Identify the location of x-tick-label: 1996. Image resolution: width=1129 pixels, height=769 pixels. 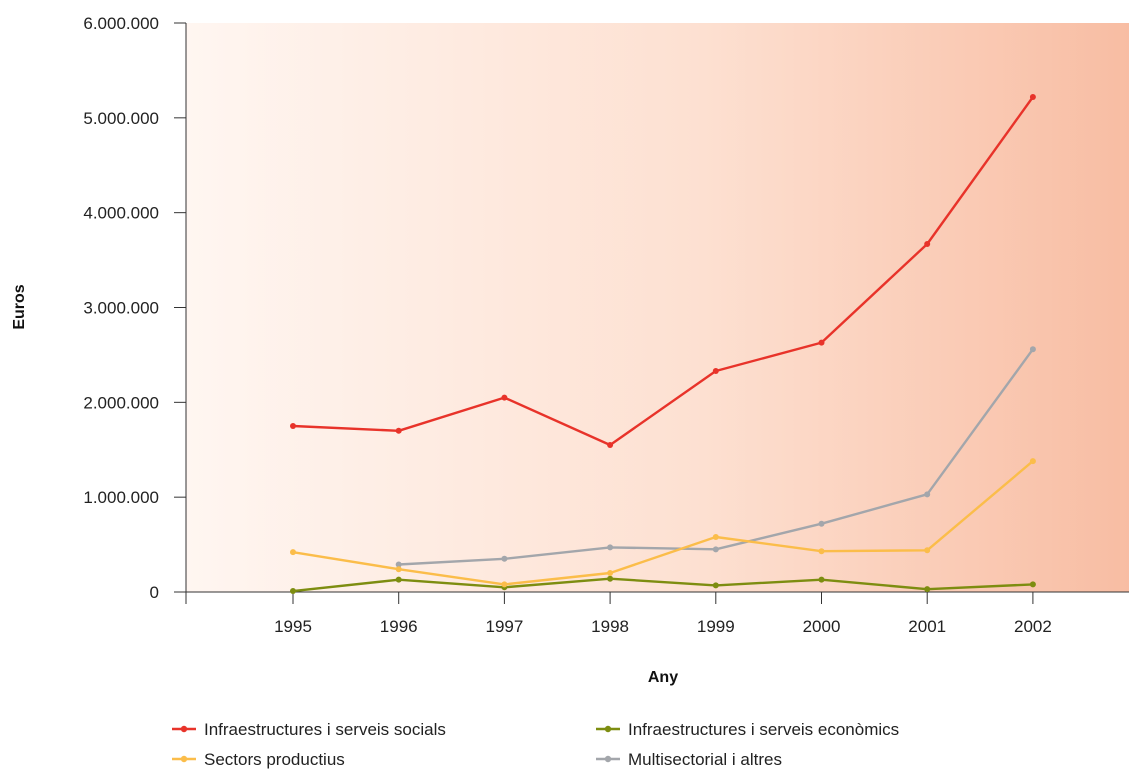
(399, 626).